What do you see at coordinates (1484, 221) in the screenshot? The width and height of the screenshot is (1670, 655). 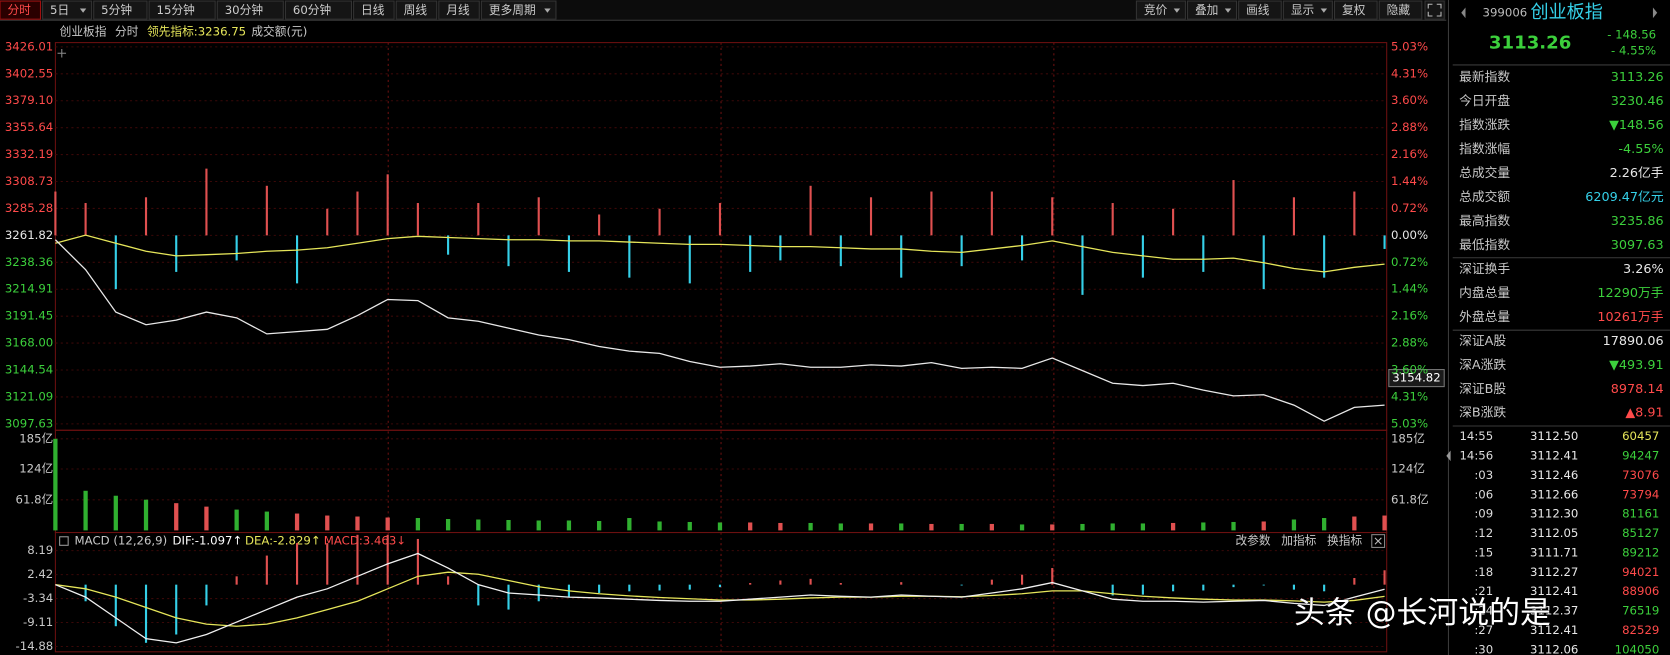 I see `quote-label: 最高指数` at bounding box center [1484, 221].